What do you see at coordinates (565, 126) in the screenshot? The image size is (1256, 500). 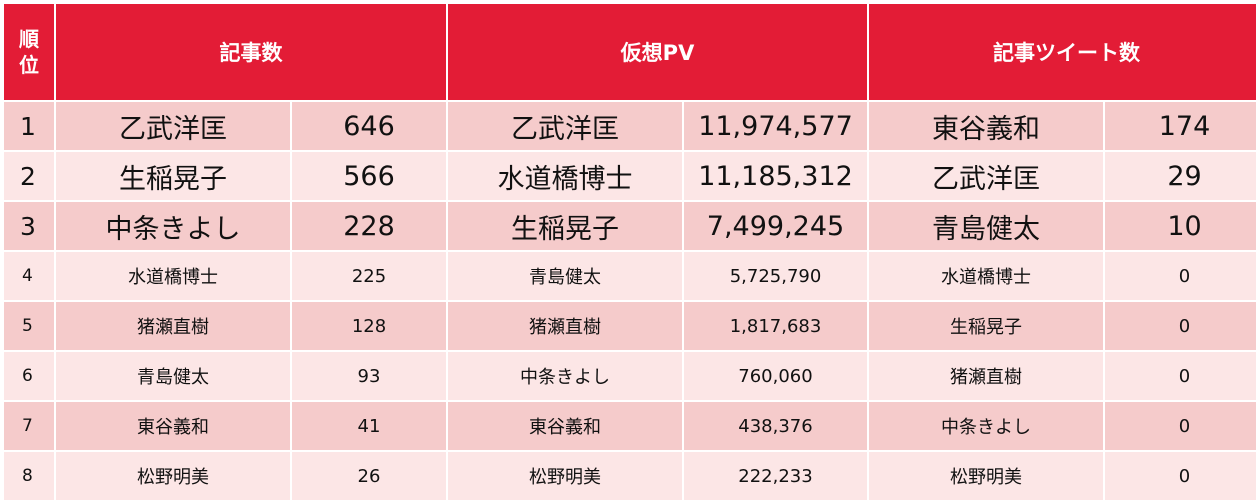 I see `pv-name-cell: 乙武洋匡` at bounding box center [565, 126].